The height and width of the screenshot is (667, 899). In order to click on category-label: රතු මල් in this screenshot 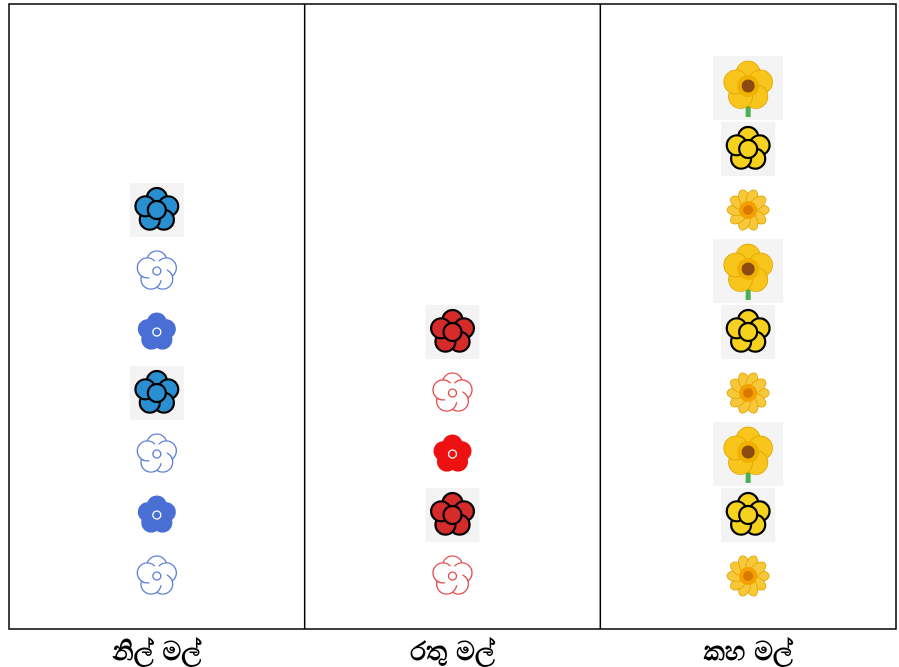, I will do `click(452, 652)`.